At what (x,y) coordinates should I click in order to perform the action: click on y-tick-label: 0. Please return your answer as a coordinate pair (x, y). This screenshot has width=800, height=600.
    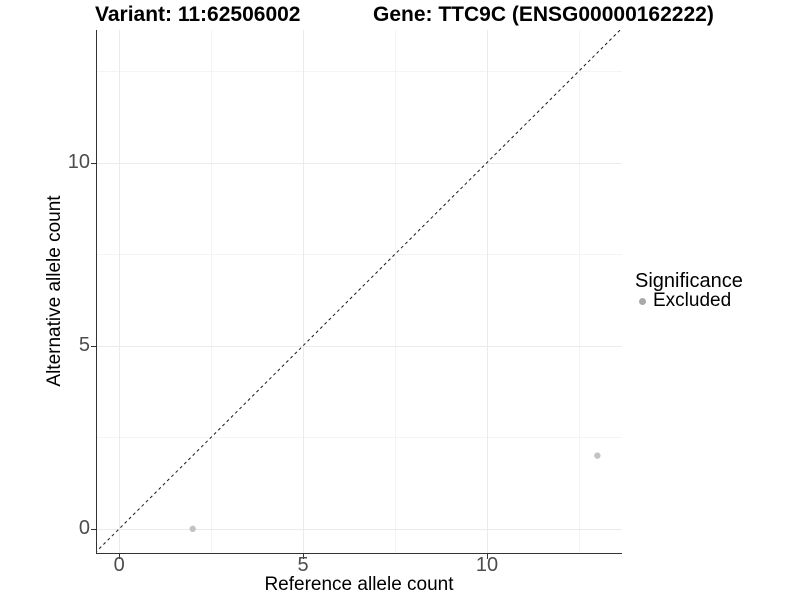
    Looking at the image, I should click on (84, 528).